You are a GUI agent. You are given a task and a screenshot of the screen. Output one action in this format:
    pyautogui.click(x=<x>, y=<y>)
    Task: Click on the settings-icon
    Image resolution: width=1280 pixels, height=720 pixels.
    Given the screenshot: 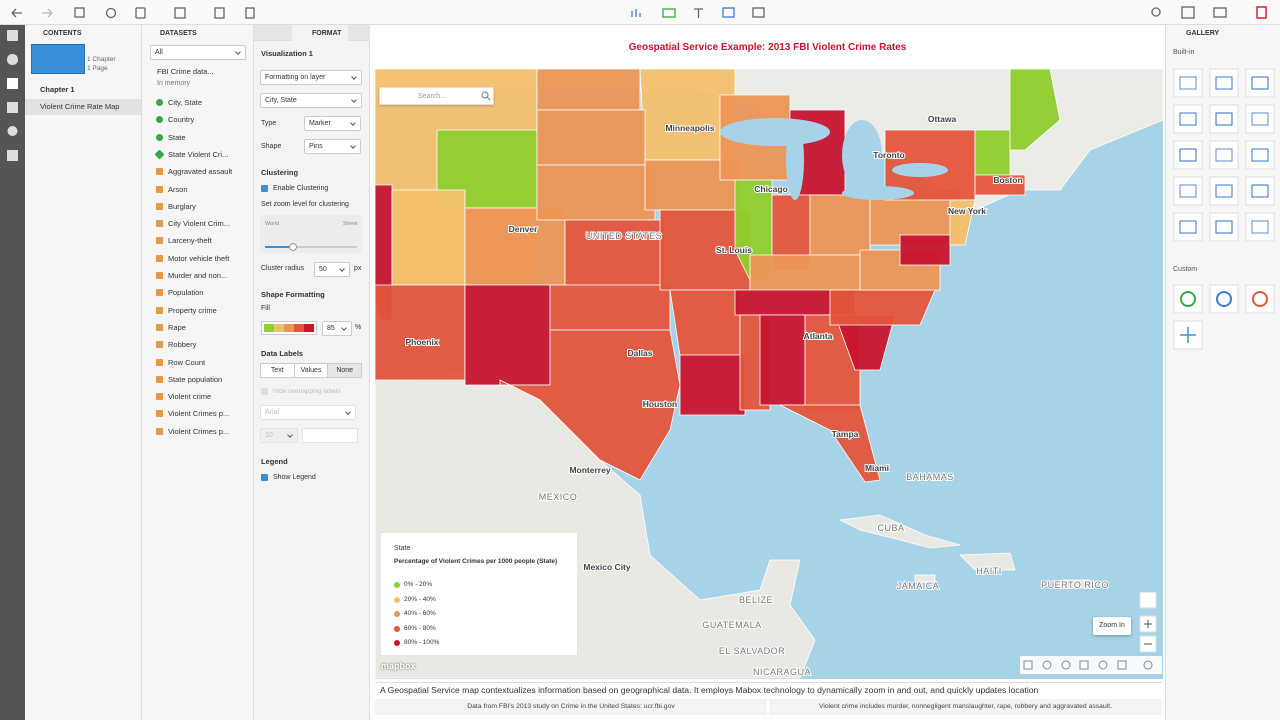 What is the action you would take?
    pyautogui.click(x=12, y=131)
    